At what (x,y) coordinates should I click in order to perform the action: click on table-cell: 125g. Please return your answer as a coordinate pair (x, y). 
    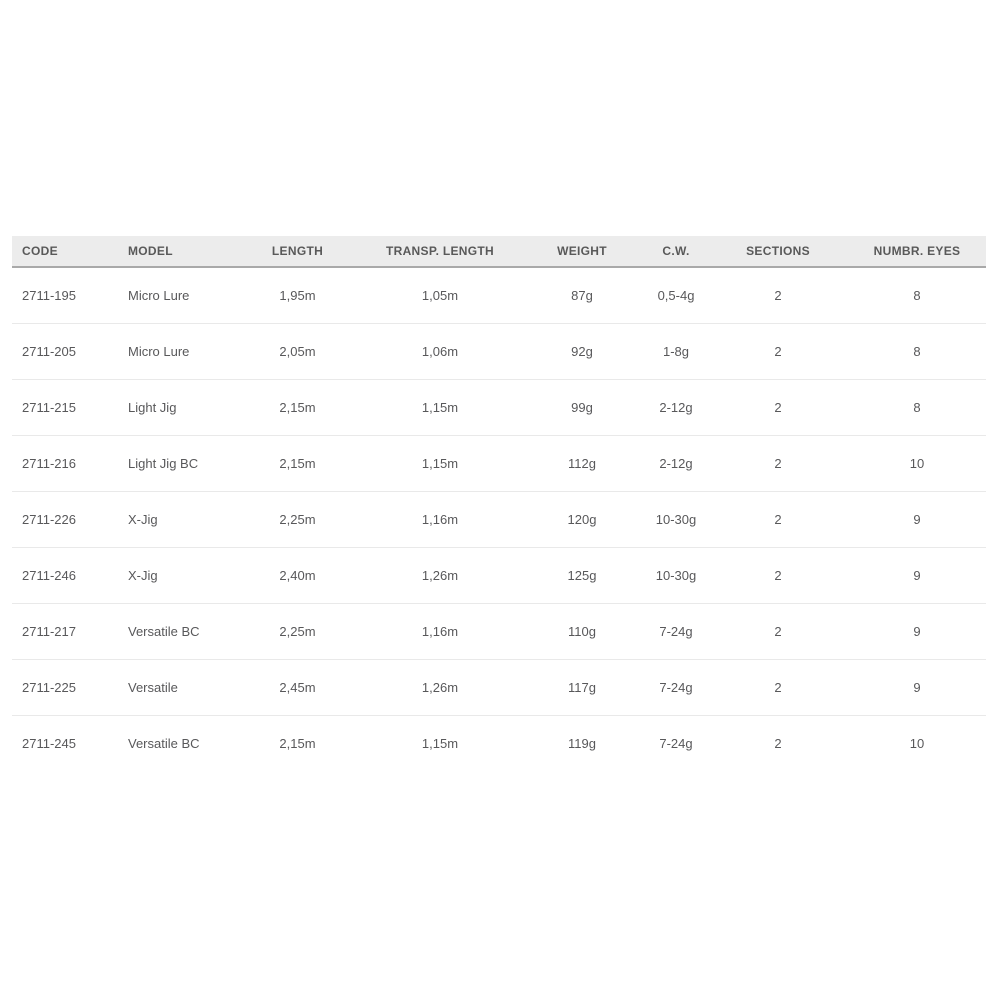
    Looking at the image, I should click on (582, 574).